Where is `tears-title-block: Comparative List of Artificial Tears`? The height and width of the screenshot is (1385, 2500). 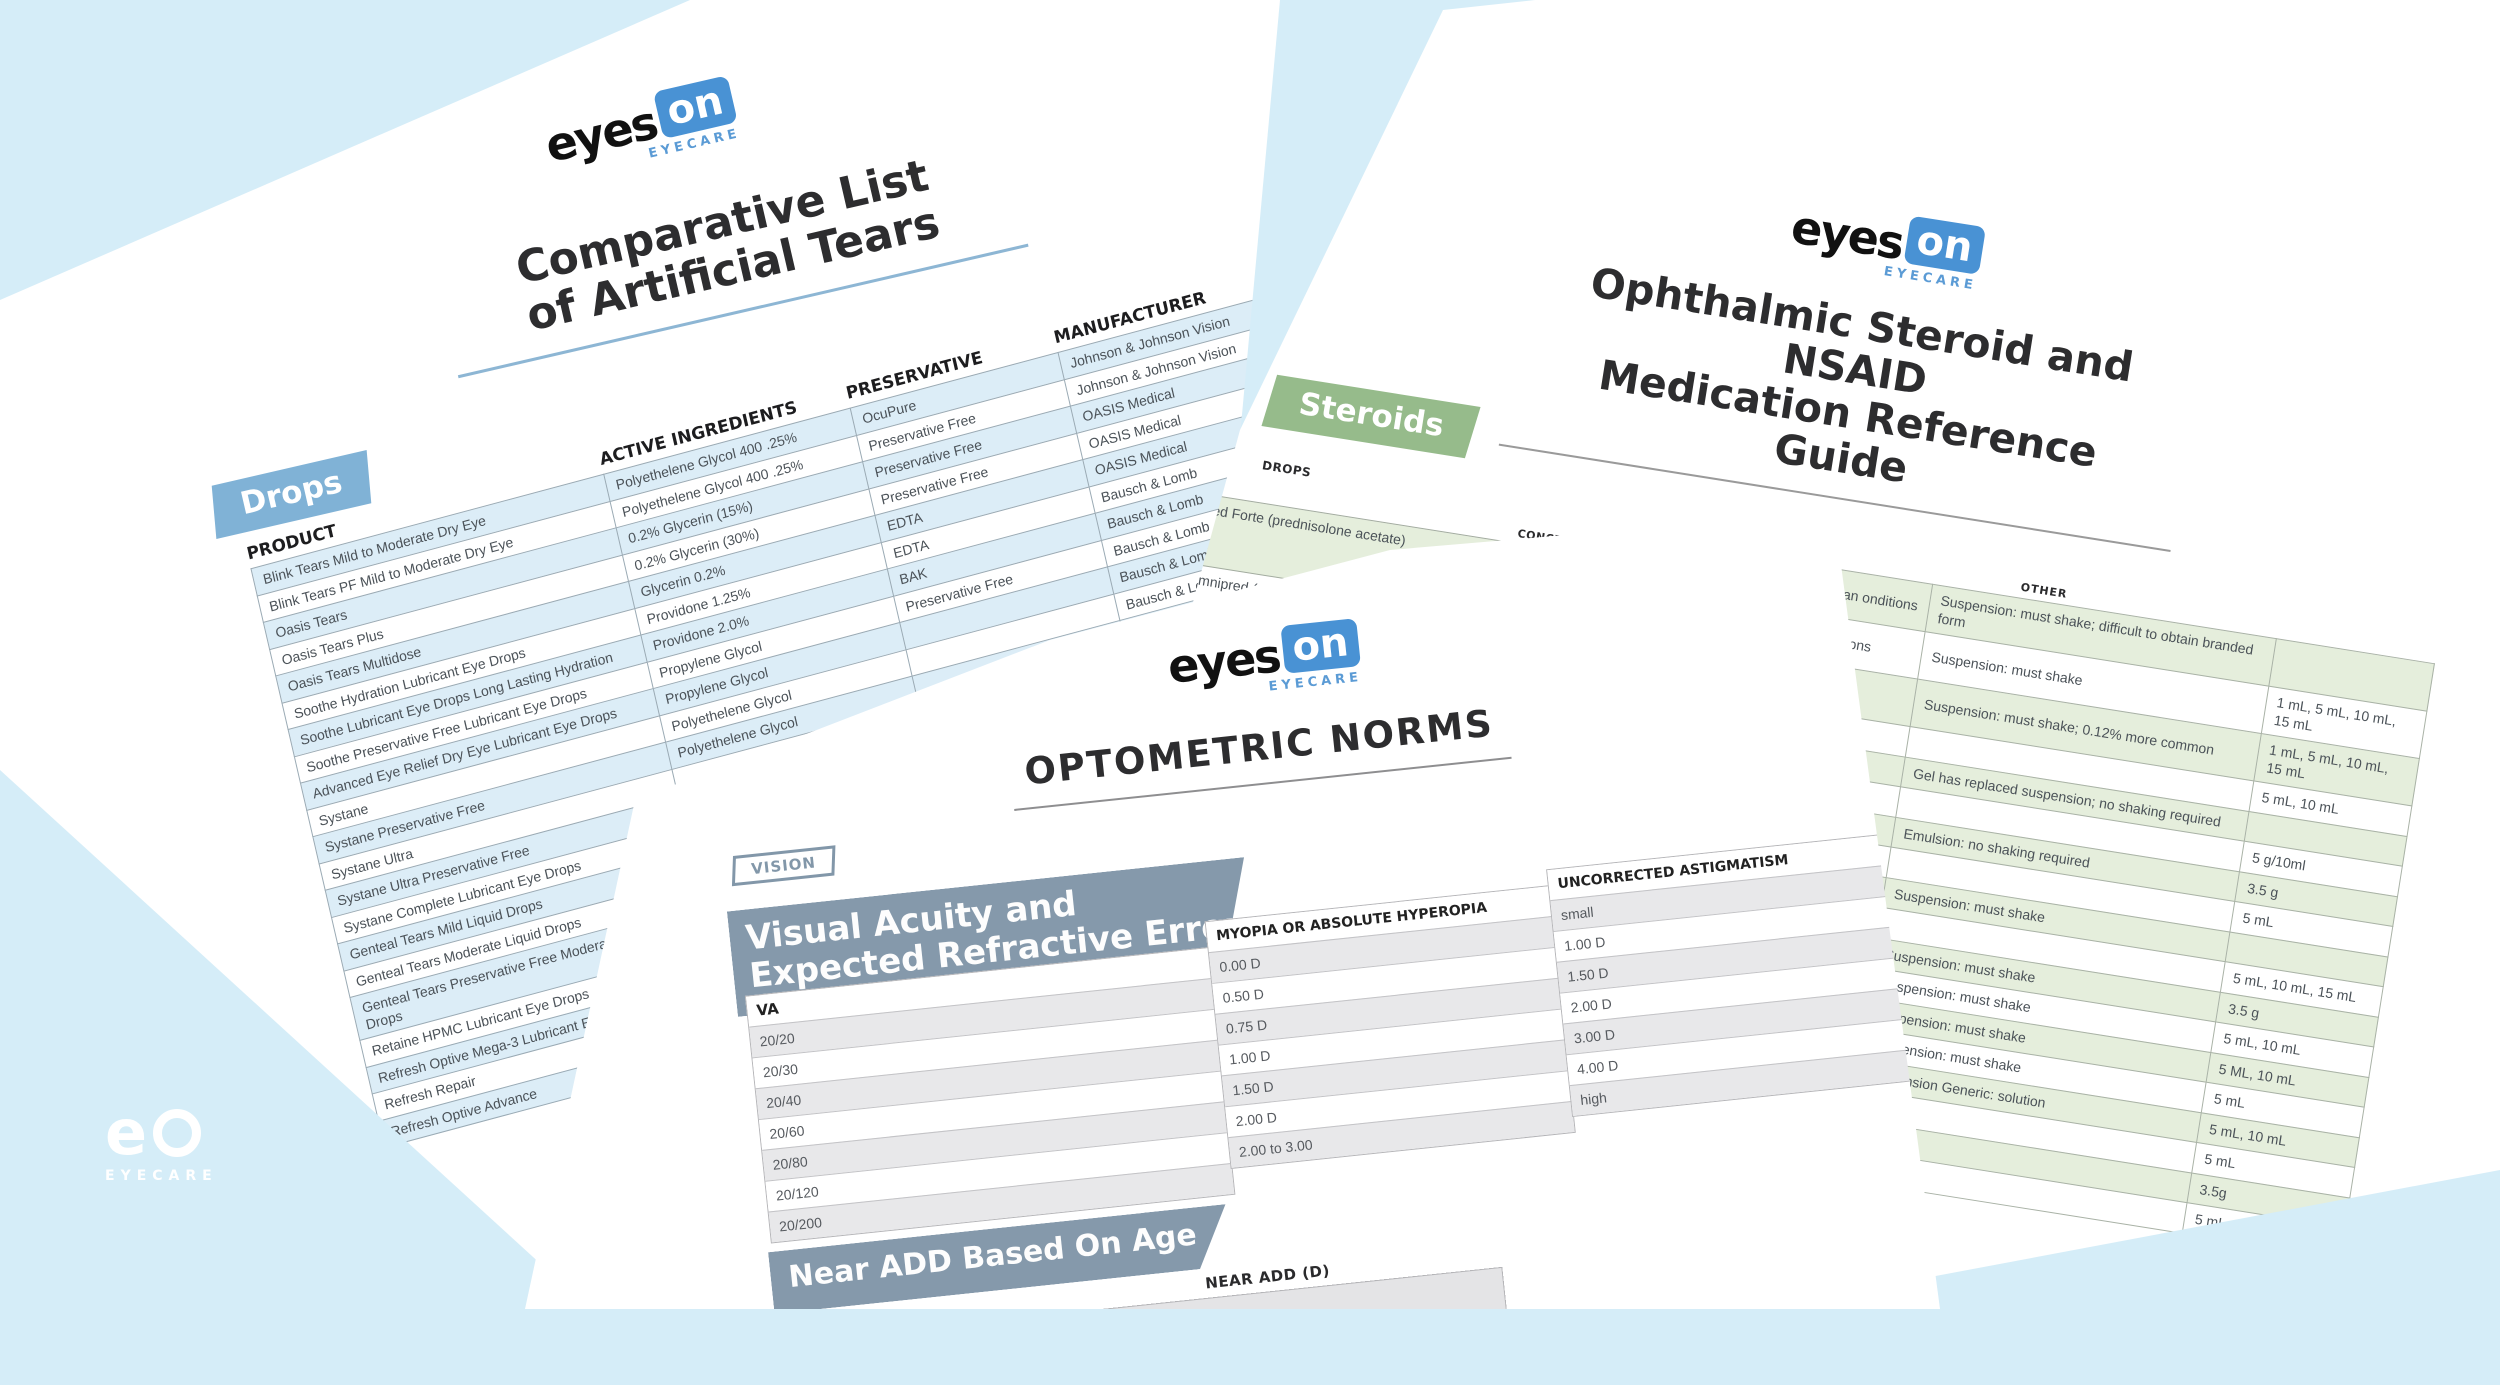
tears-title-block: Comparative List of Artificial Tears is located at coordinates (743, 259).